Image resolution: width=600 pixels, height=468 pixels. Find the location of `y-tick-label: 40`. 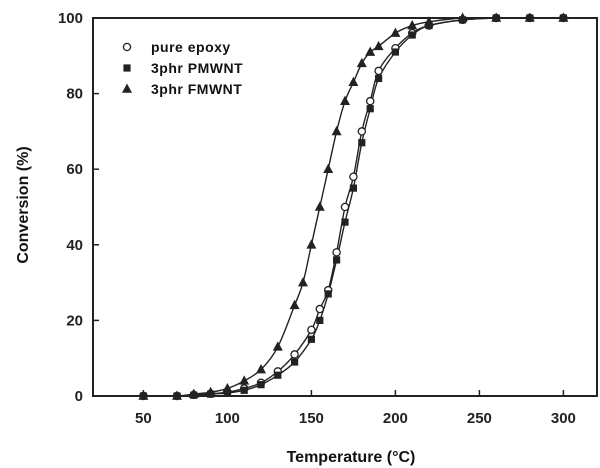

y-tick-label: 40 is located at coordinates (74, 245).